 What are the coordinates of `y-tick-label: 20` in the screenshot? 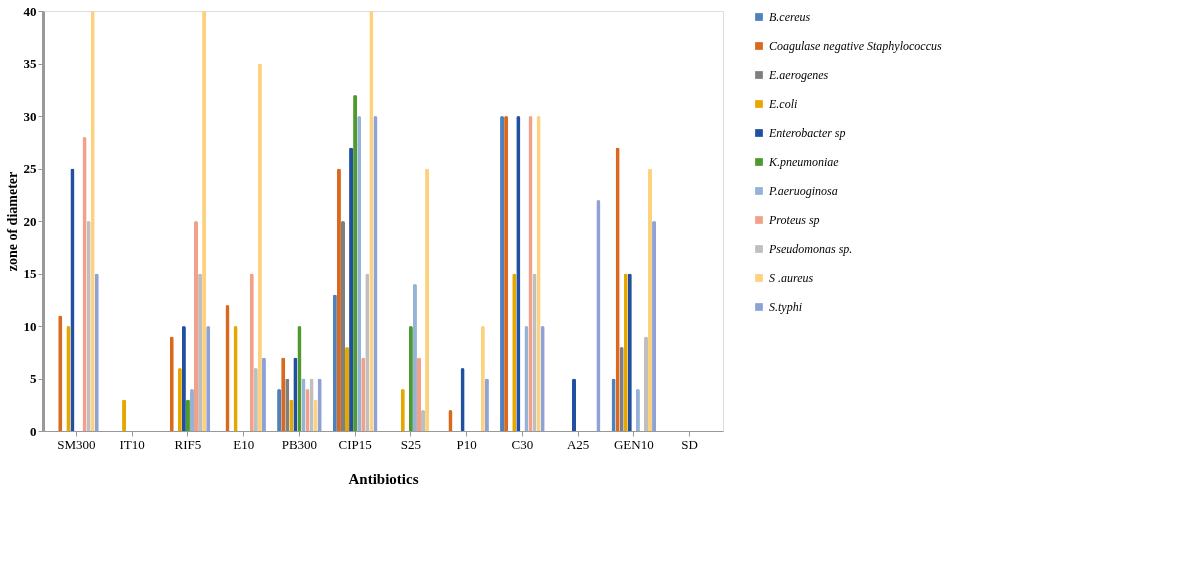 It's located at (30, 221).